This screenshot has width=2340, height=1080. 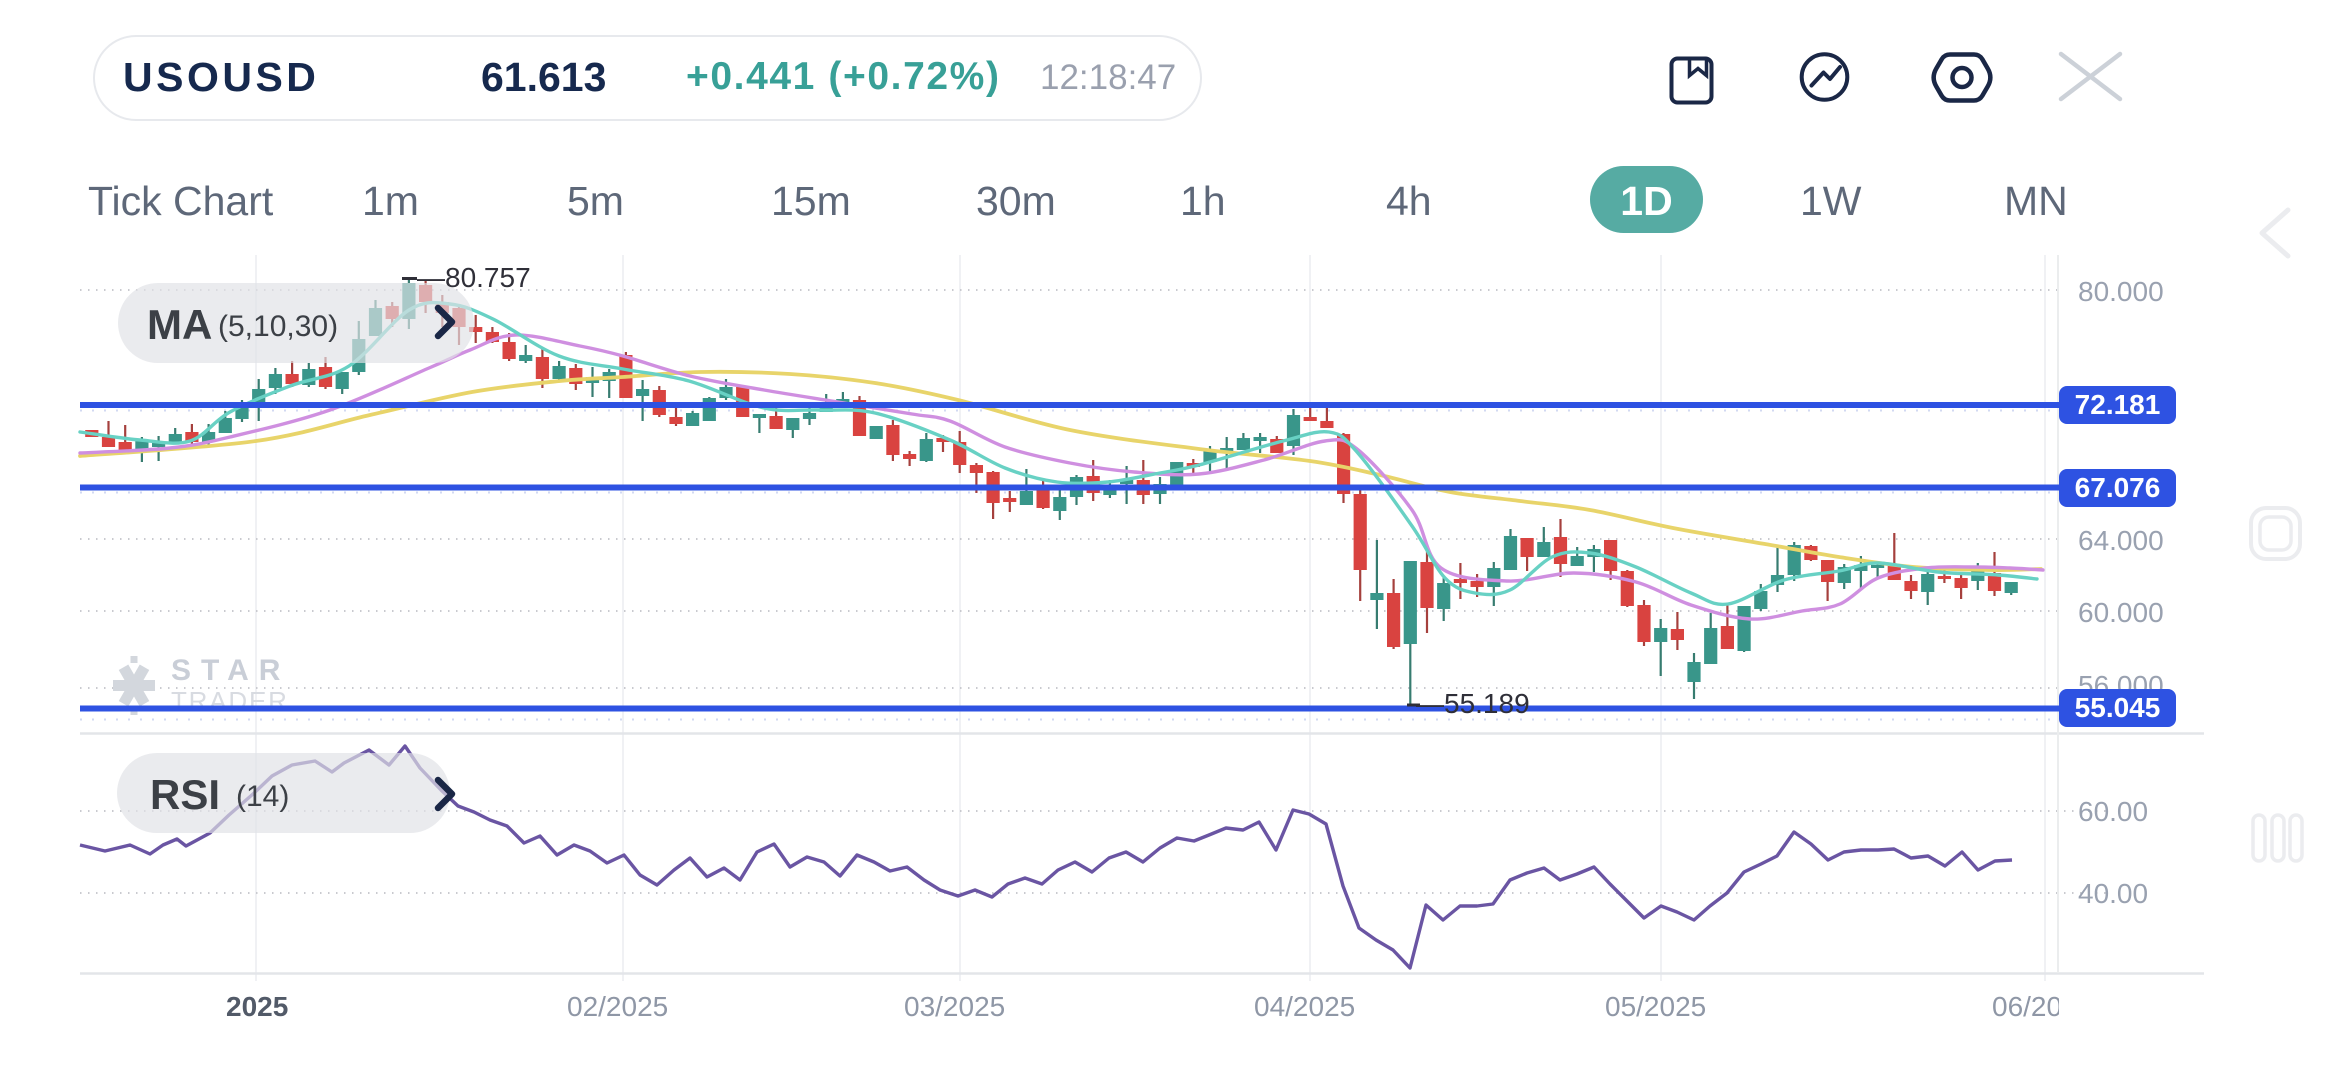 I want to click on svg-text: STAR, so click(x=230, y=670).